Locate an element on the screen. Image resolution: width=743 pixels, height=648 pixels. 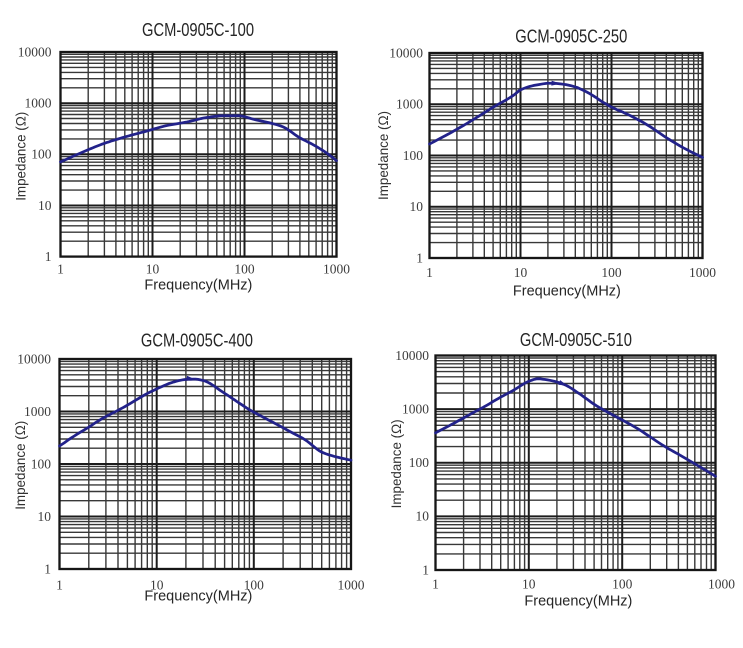
svg-text: GCM-0905C-510 is located at coordinates (576, 340).